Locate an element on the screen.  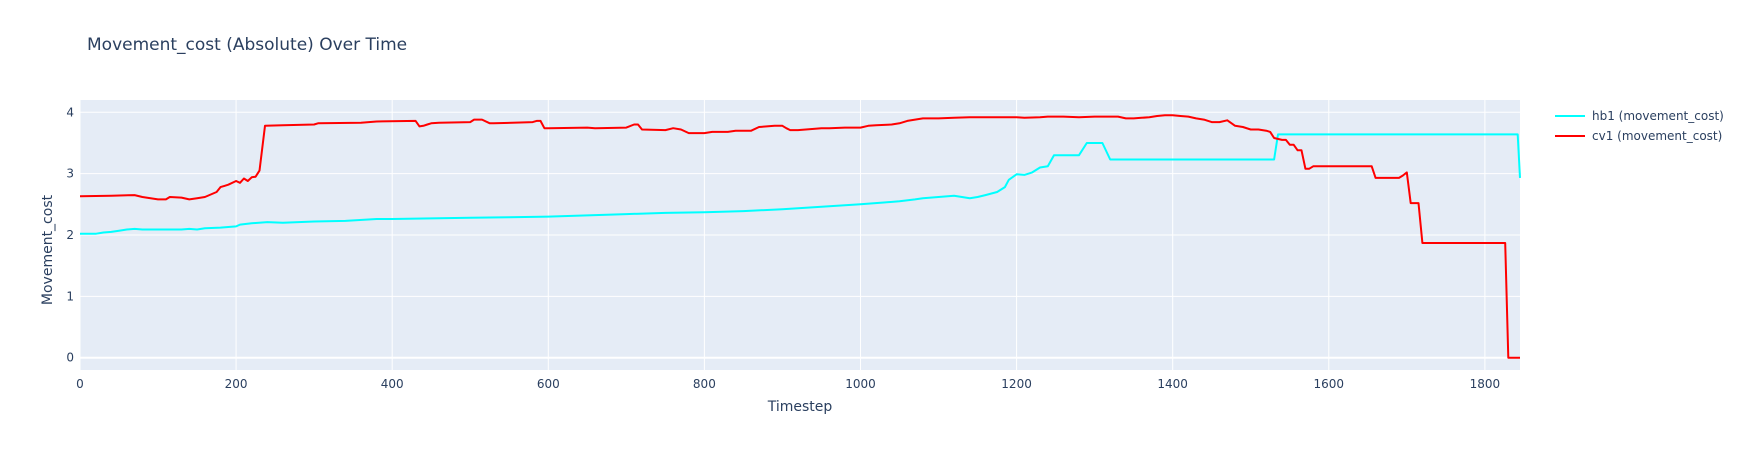
y-axis-title: Movement_cost is located at coordinates (48, 249).